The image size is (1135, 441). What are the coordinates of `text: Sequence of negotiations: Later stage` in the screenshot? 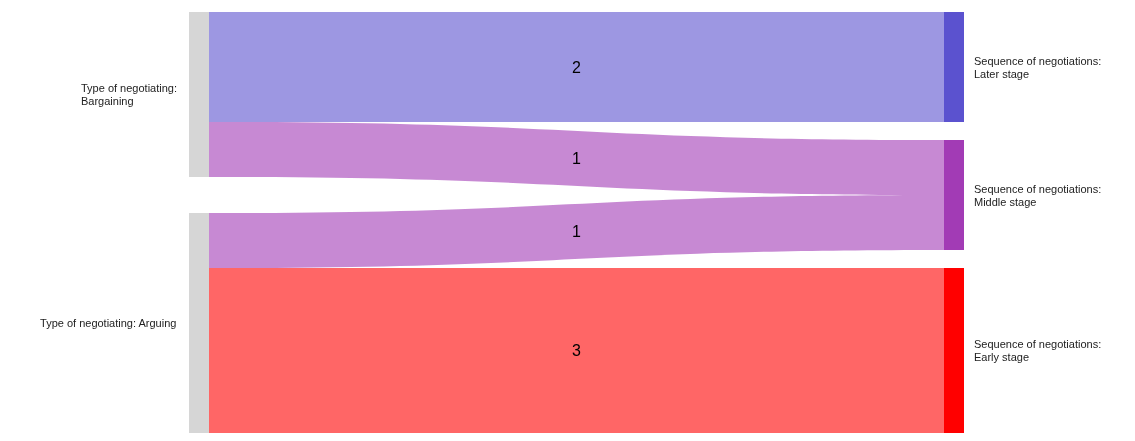 It's located at (1038, 67).